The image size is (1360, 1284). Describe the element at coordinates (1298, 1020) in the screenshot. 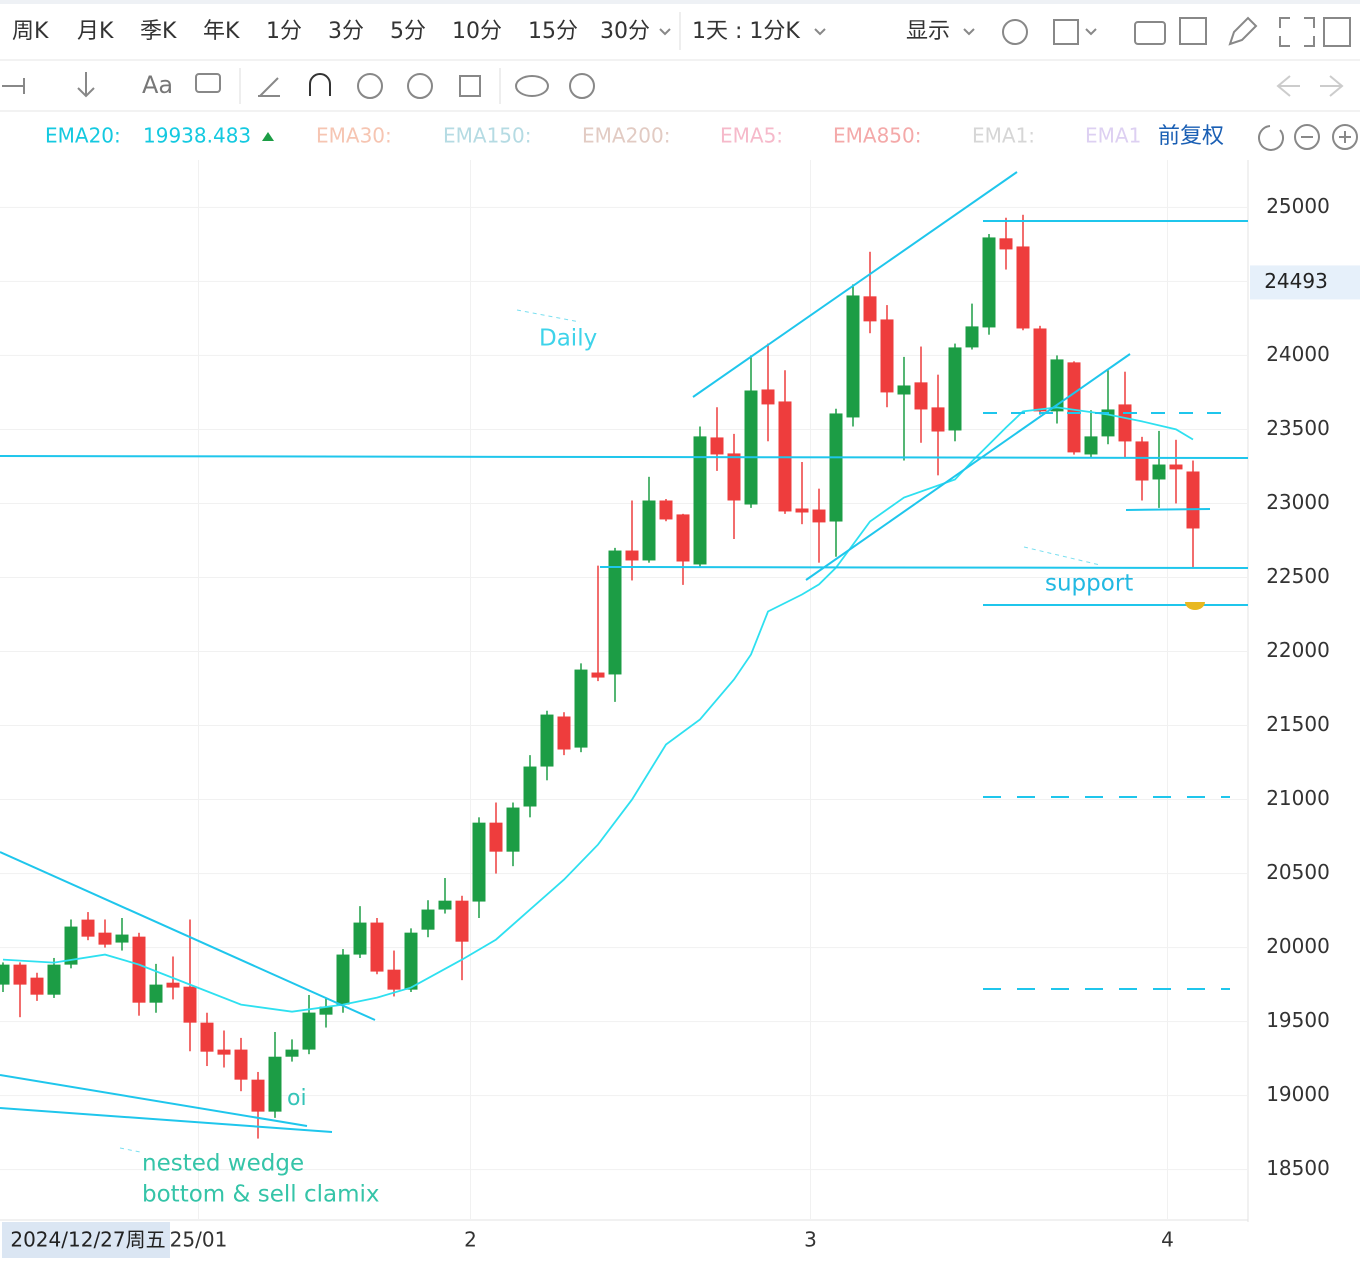

I see `y-tick-label: 19500` at that location.